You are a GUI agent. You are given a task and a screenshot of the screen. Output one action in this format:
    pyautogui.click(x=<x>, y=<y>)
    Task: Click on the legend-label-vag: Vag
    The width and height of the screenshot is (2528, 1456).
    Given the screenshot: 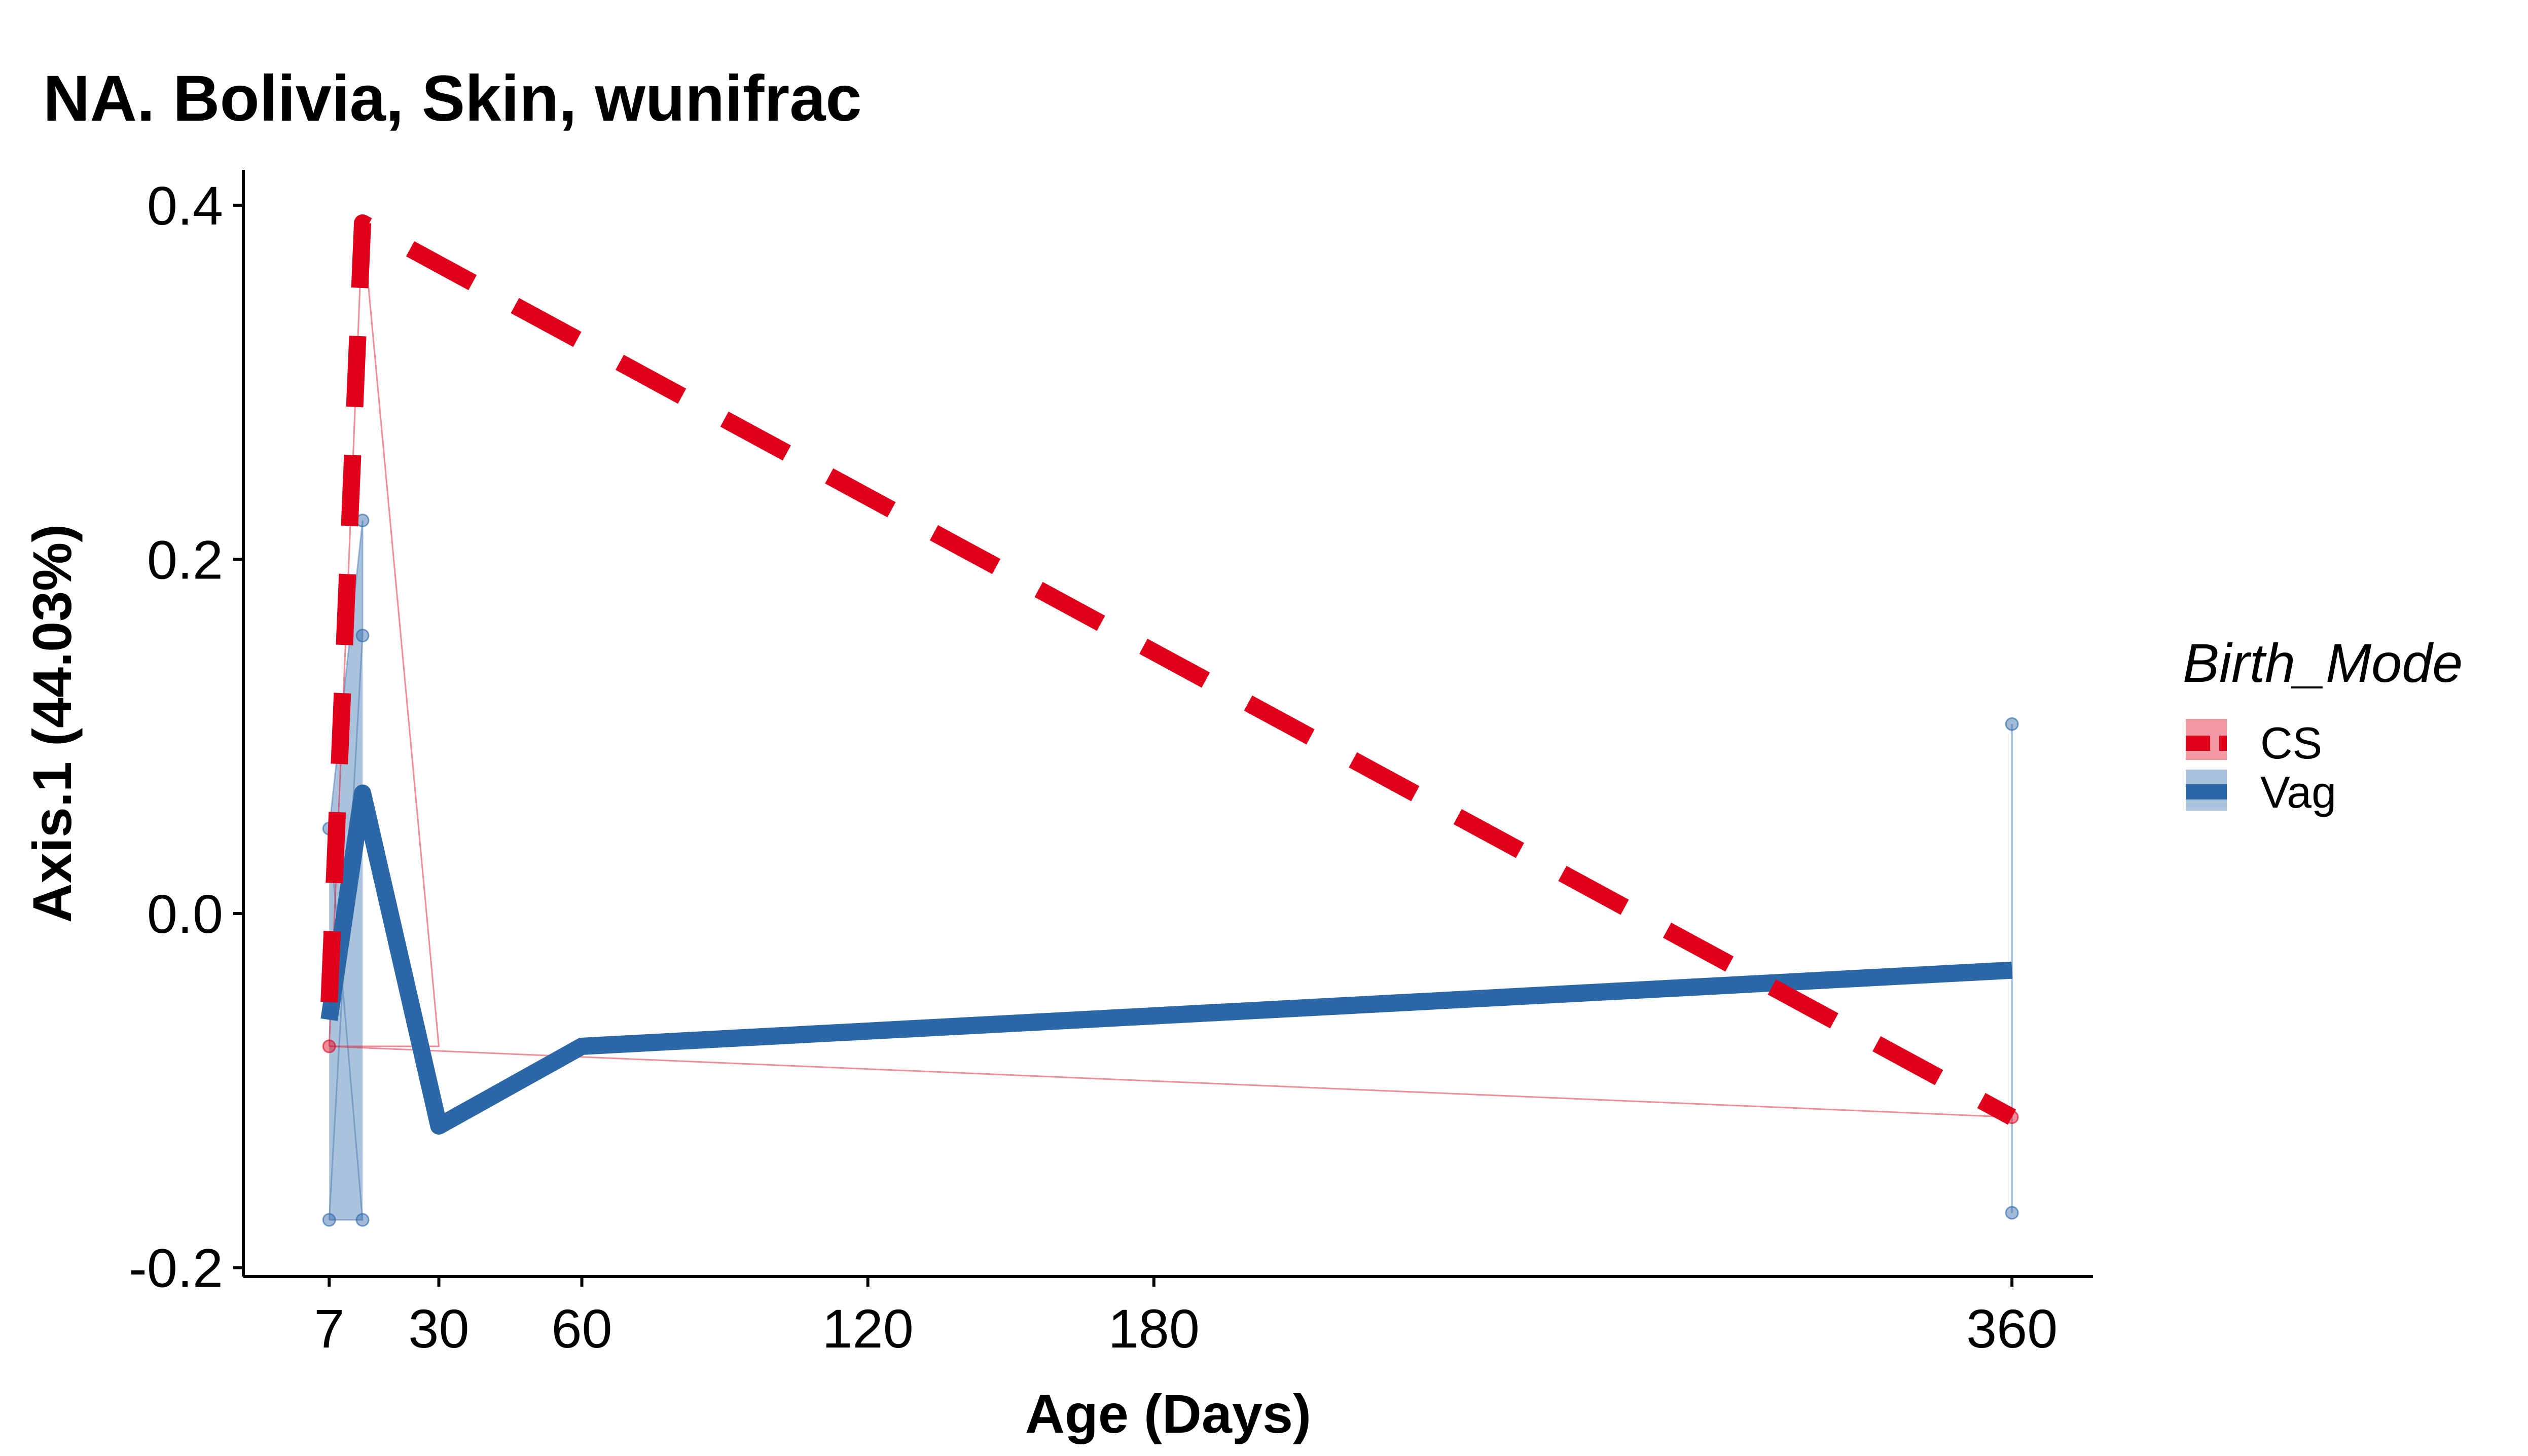 What is the action you would take?
    pyautogui.click(x=2298, y=792)
    